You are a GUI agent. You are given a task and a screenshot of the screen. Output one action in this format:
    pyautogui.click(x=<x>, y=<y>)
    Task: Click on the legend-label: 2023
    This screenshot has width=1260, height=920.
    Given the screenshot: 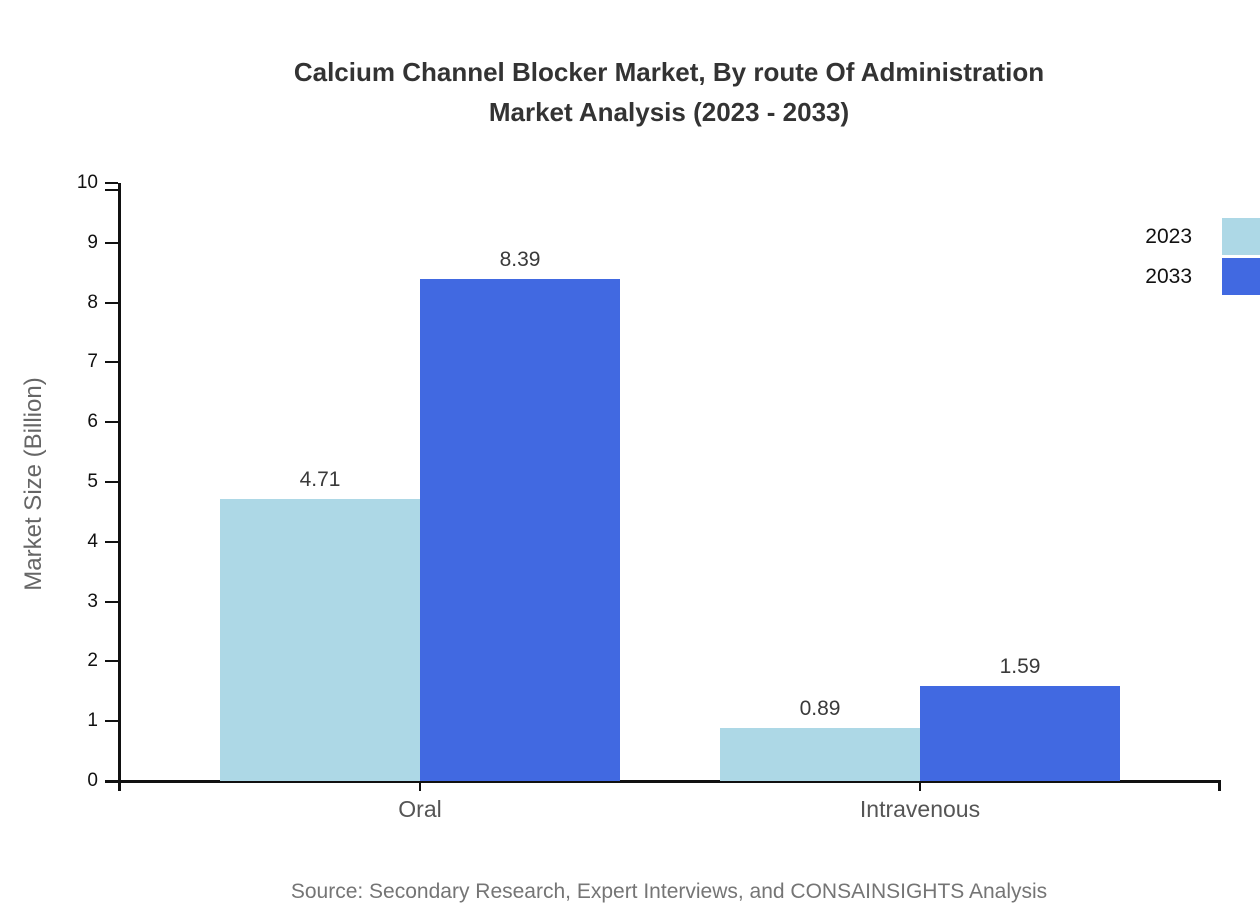 What is the action you would take?
    pyautogui.click(x=1168, y=236)
    